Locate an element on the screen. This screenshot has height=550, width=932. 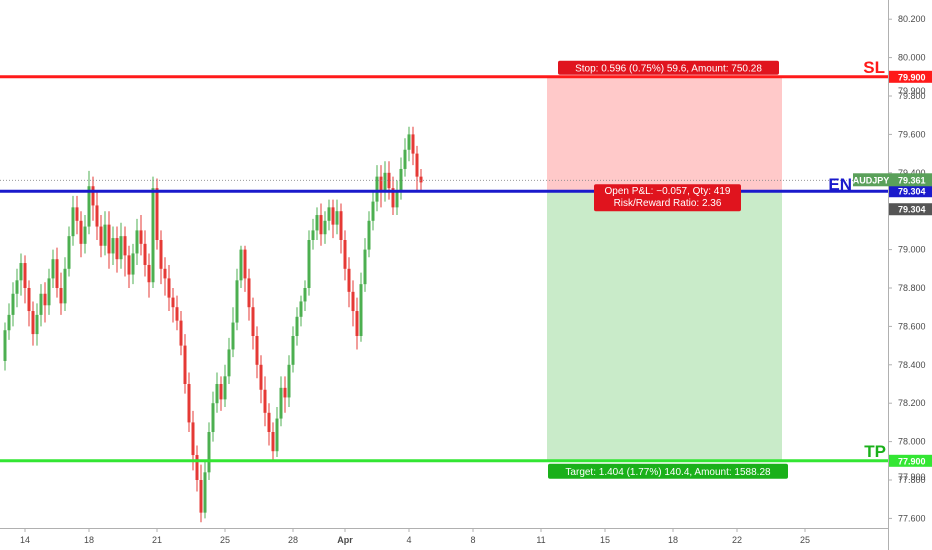
target-price-label-2: 77.900 is located at coordinates (912, 477).